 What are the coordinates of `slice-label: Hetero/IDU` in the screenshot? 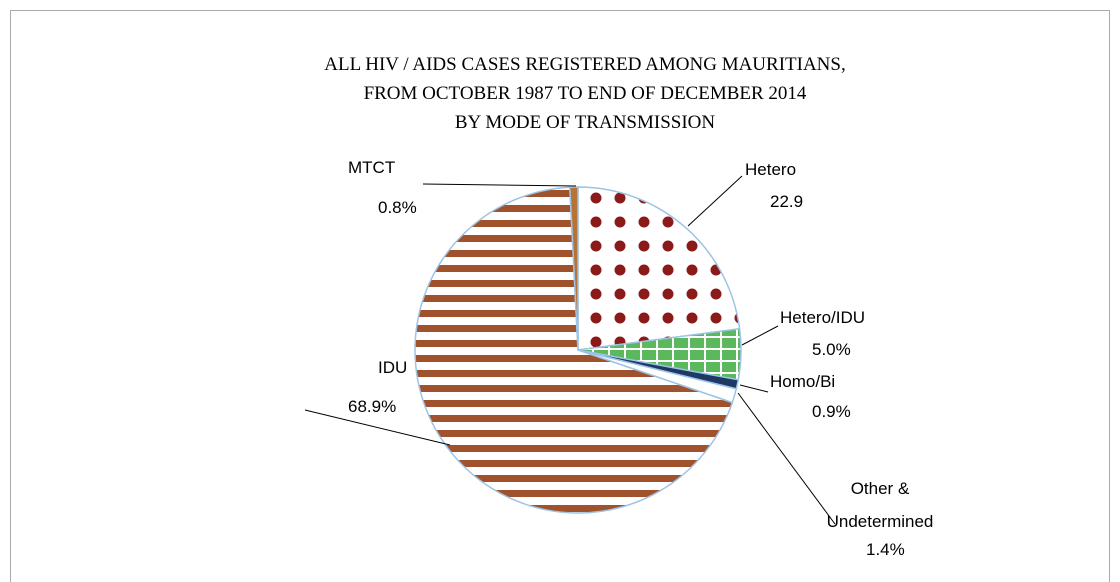 It's located at (823, 317).